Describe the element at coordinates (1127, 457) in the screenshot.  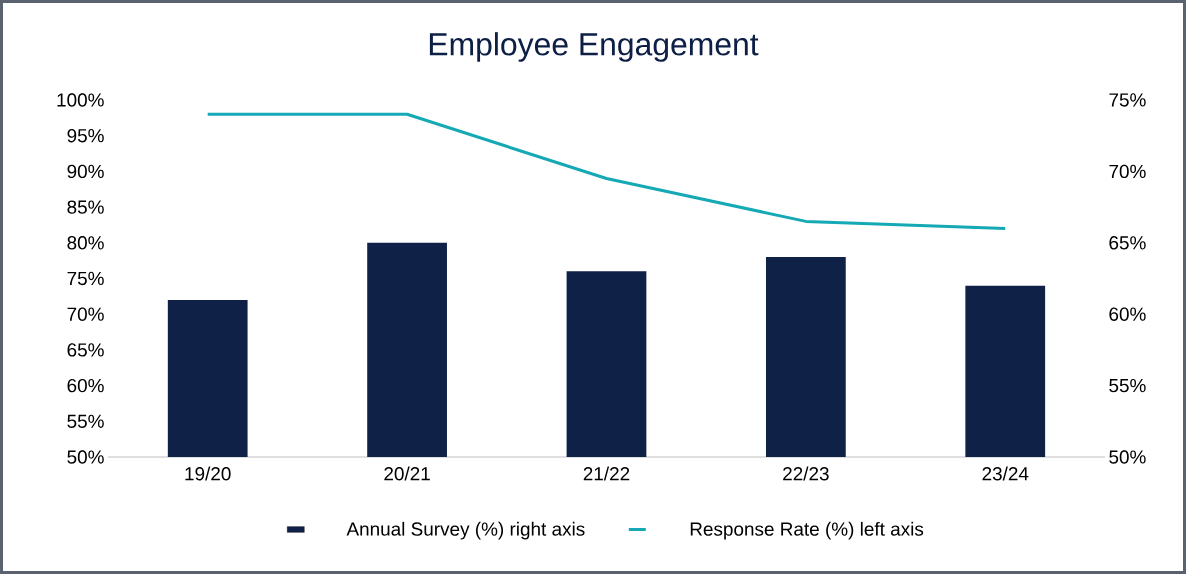
I see `y2-tick-label: 50%` at that location.